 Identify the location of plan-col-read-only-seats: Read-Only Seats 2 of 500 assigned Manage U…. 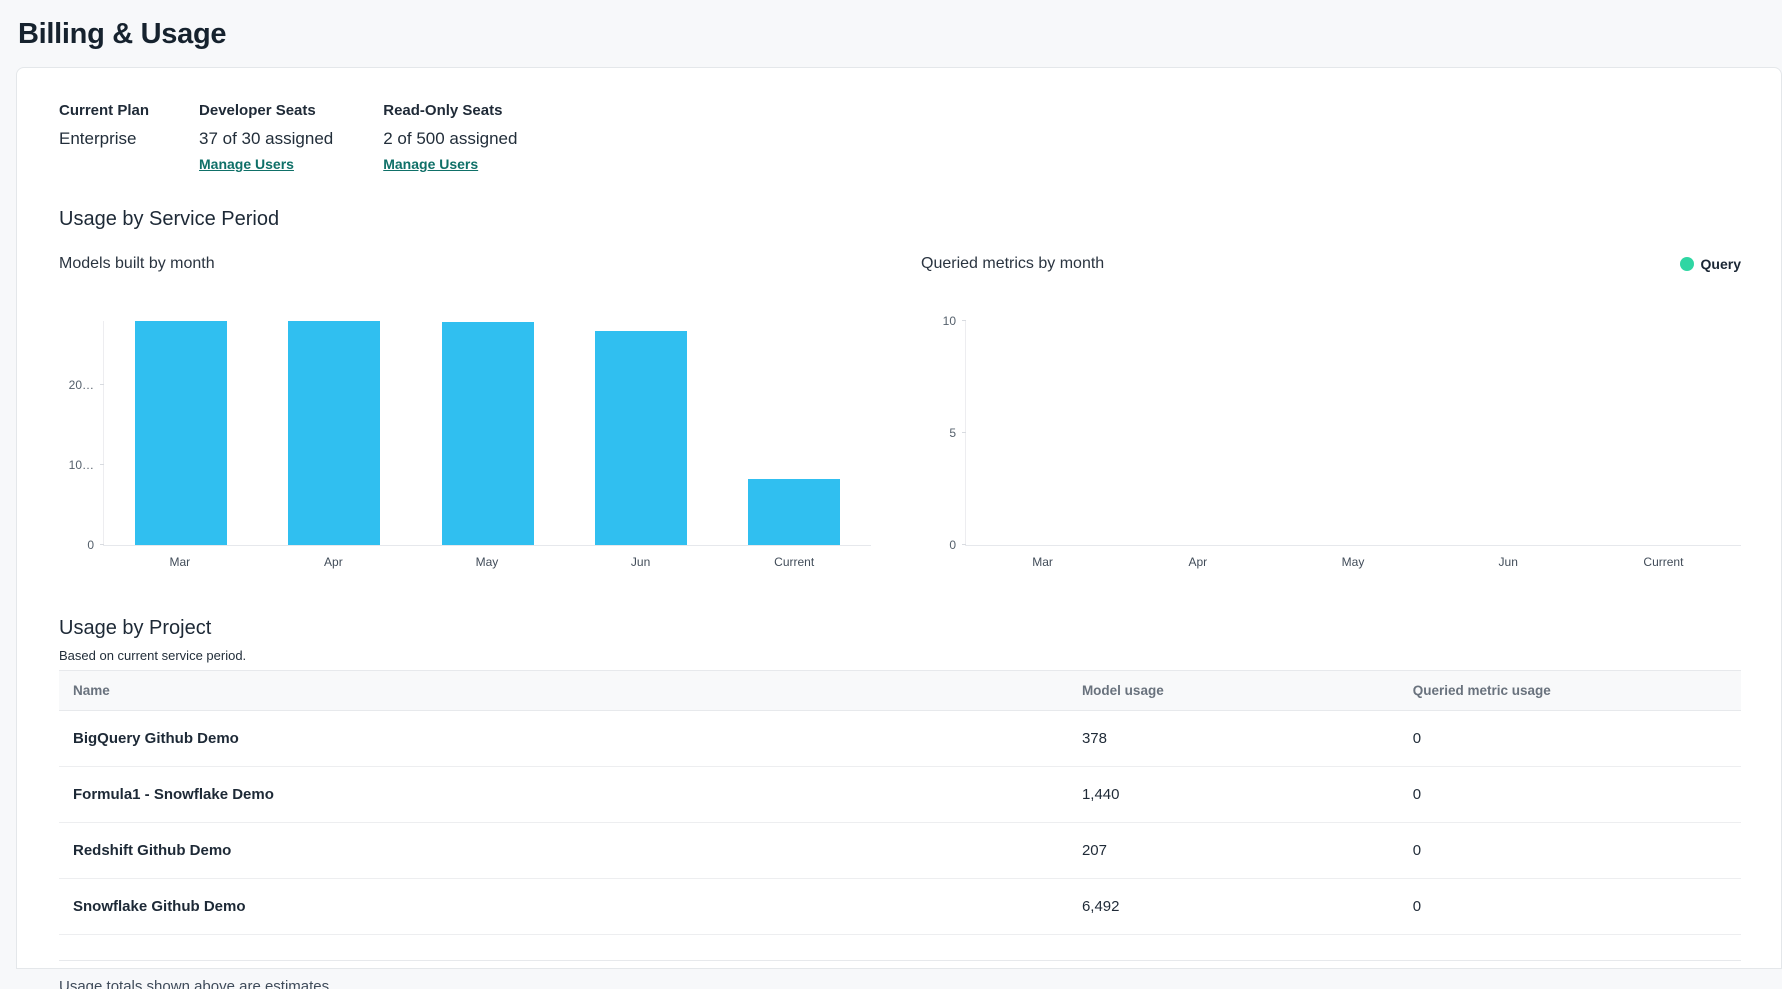
(450, 138).